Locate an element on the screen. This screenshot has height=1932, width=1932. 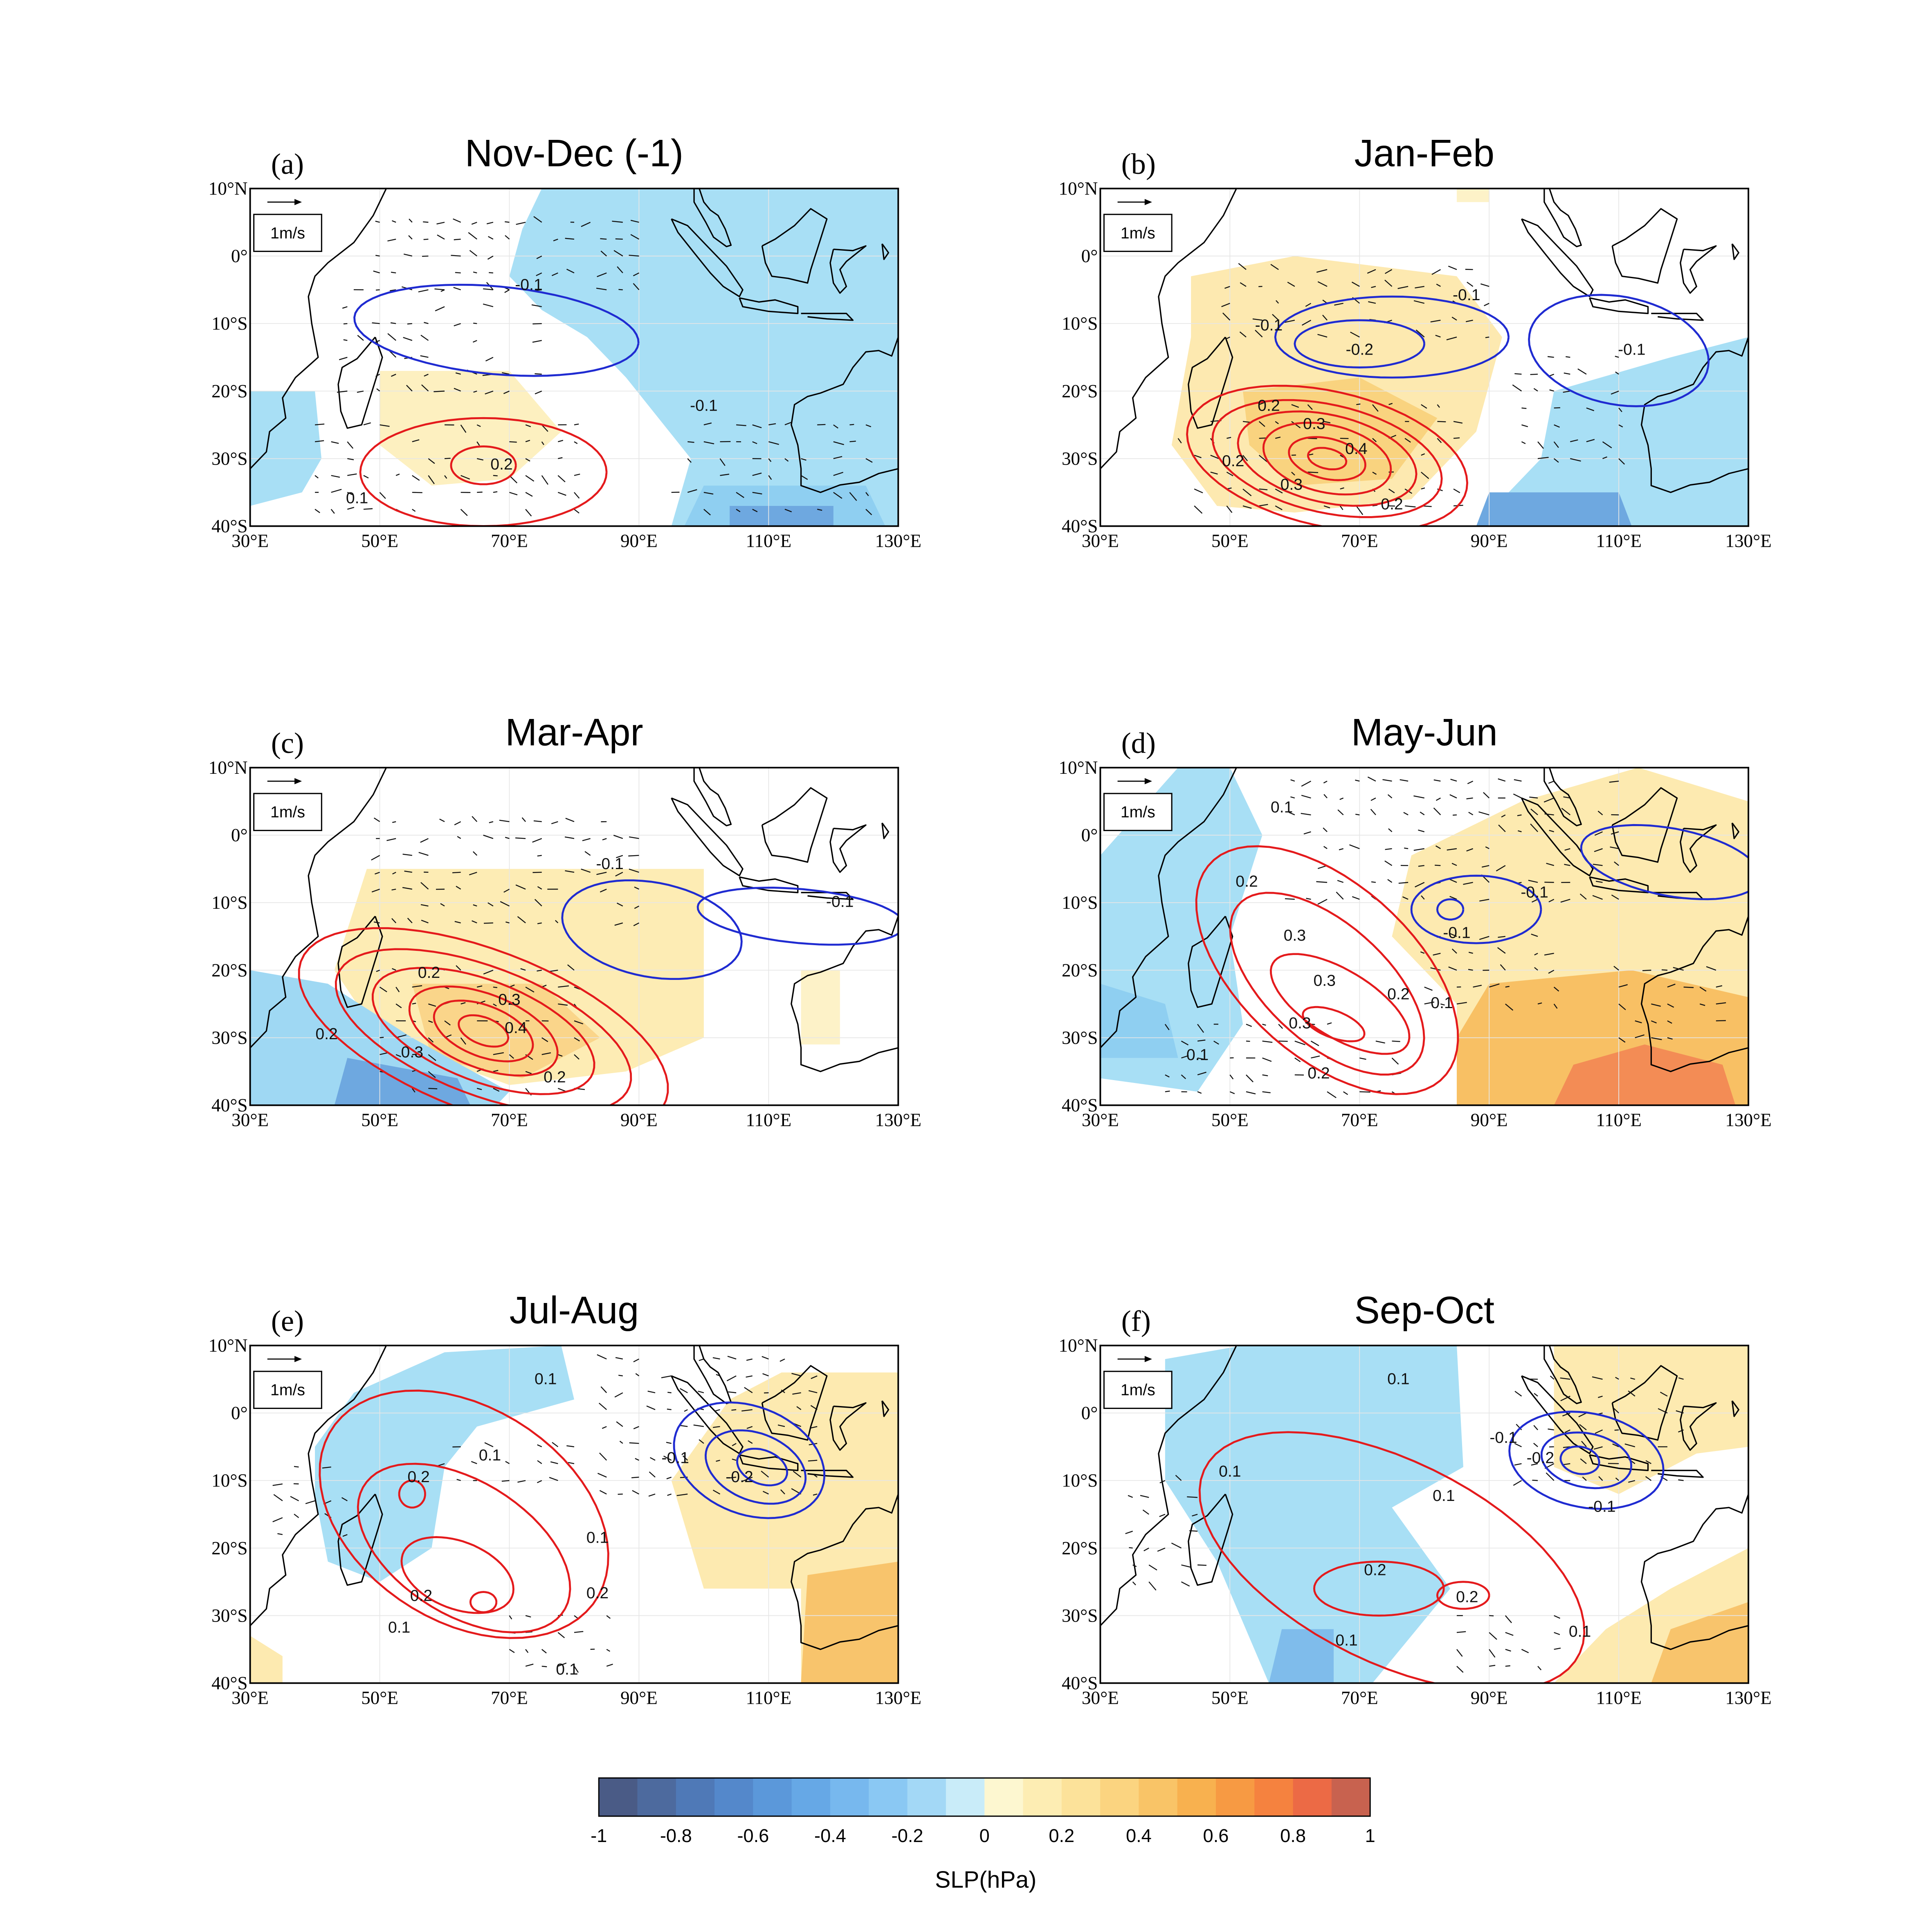
colorbar-tick-label: 0.6 is located at coordinates (1216, 1836).